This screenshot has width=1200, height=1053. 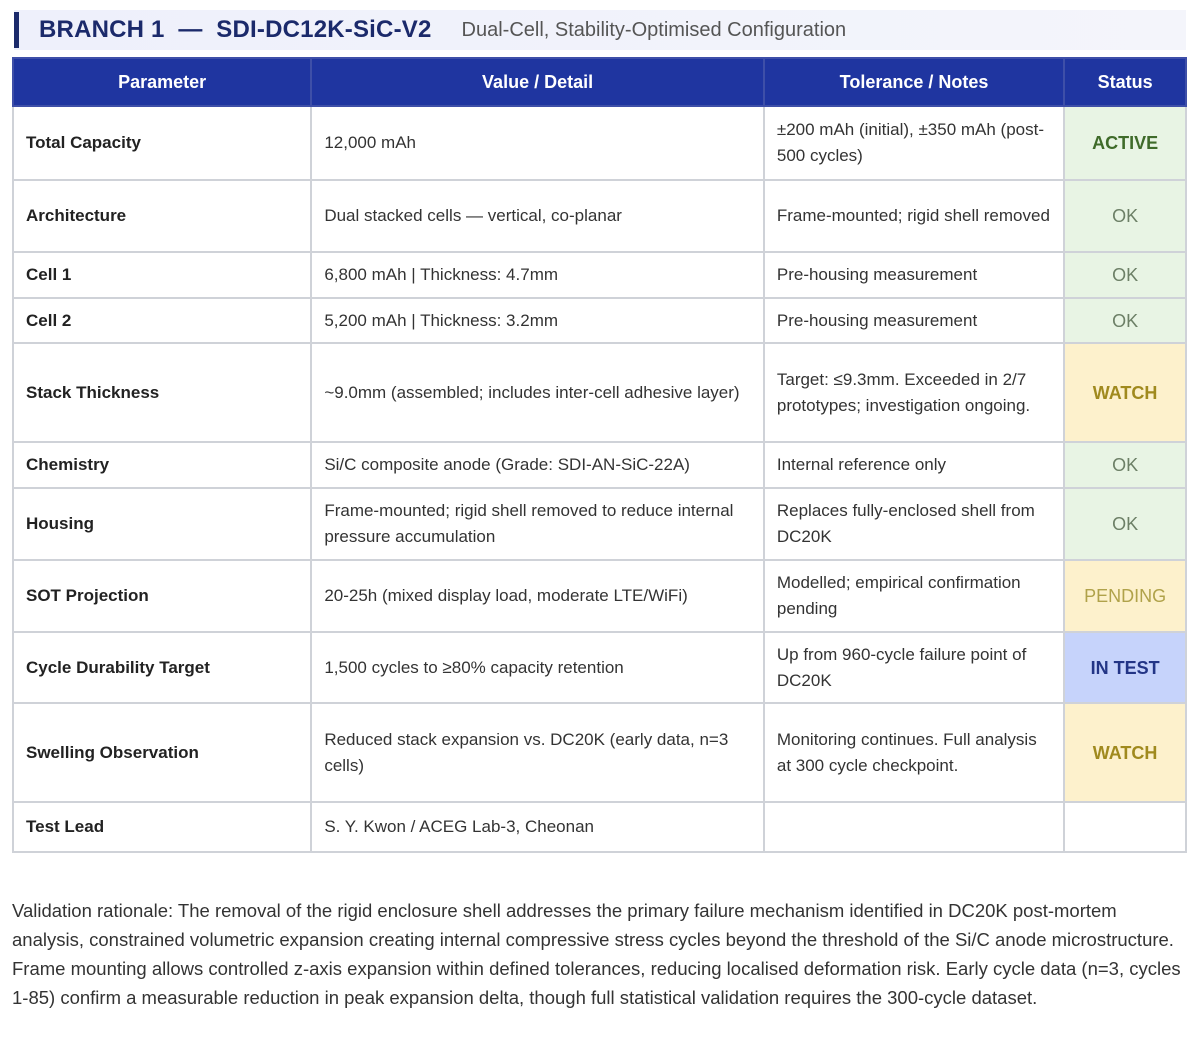 What do you see at coordinates (162, 524) in the screenshot?
I see `parameter-cell: Housing` at bounding box center [162, 524].